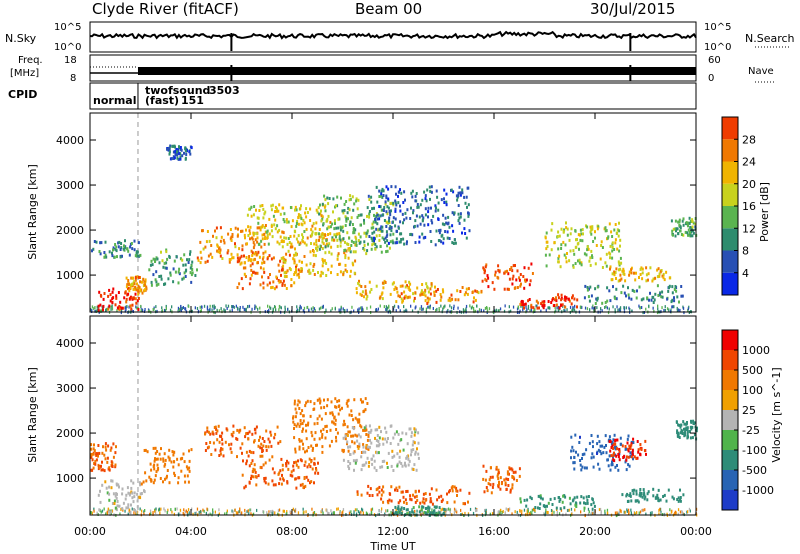 The width and height of the screenshot is (800, 554). What do you see at coordinates (100, 305) in the screenshot?
I see `power-region-0-cell` at bounding box center [100, 305].